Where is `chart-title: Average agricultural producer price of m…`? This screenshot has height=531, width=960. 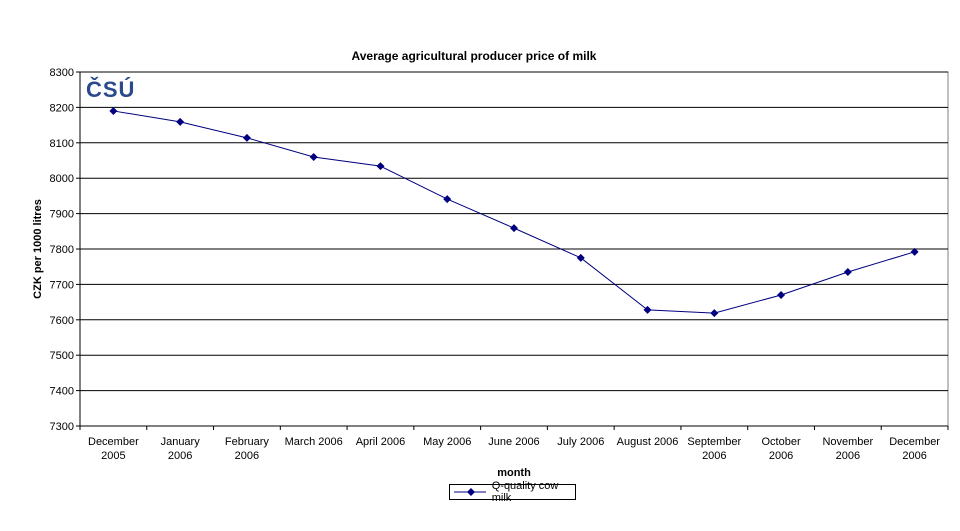 chart-title: Average agricultural producer price of m… is located at coordinates (474, 56).